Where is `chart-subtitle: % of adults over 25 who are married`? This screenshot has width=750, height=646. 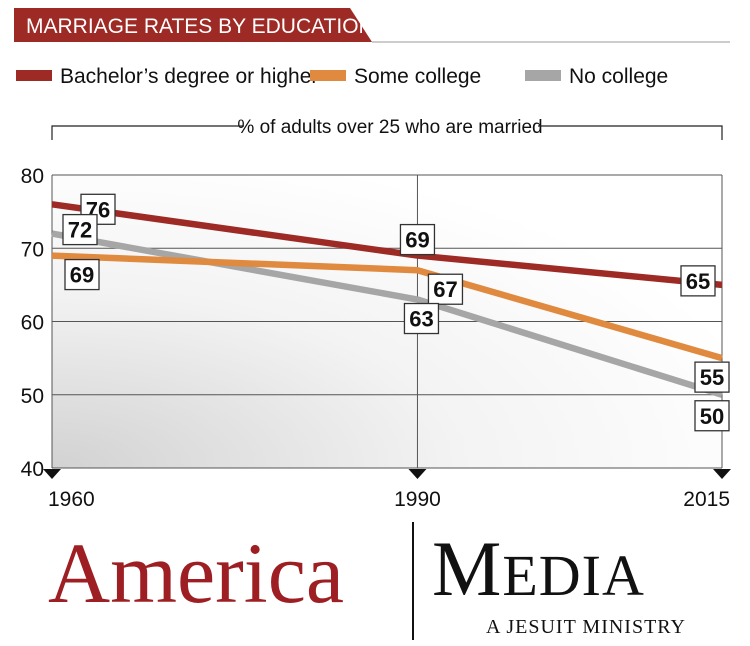 chart-subtitle: % of adults over 25 who are married is located at coordinates (389, 127).